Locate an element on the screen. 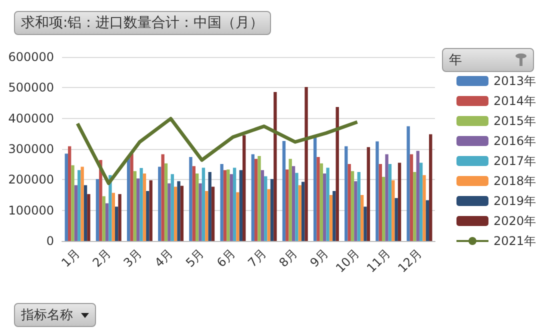 This screenshot has height=334, width=547. x-tick-label: 6月 is located at coordinates (226, 258).